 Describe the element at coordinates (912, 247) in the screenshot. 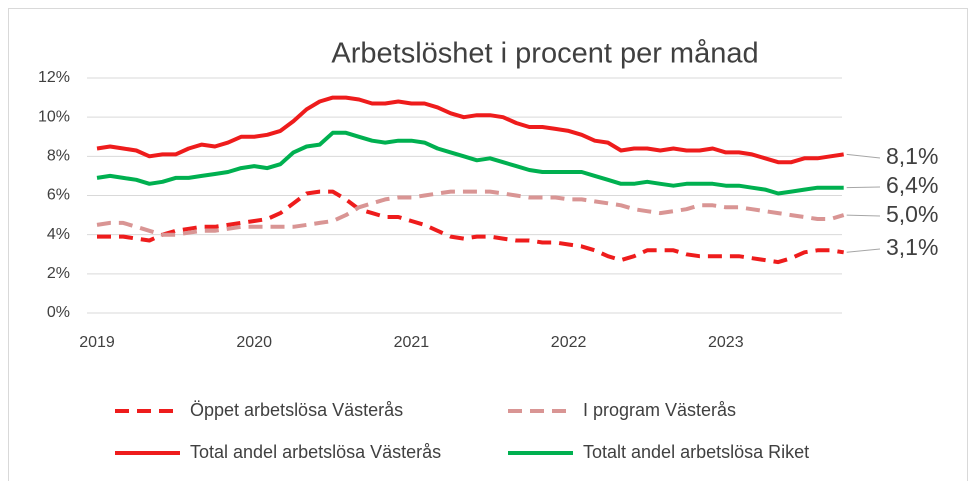

I see `data-label: 3,1%` at that location.